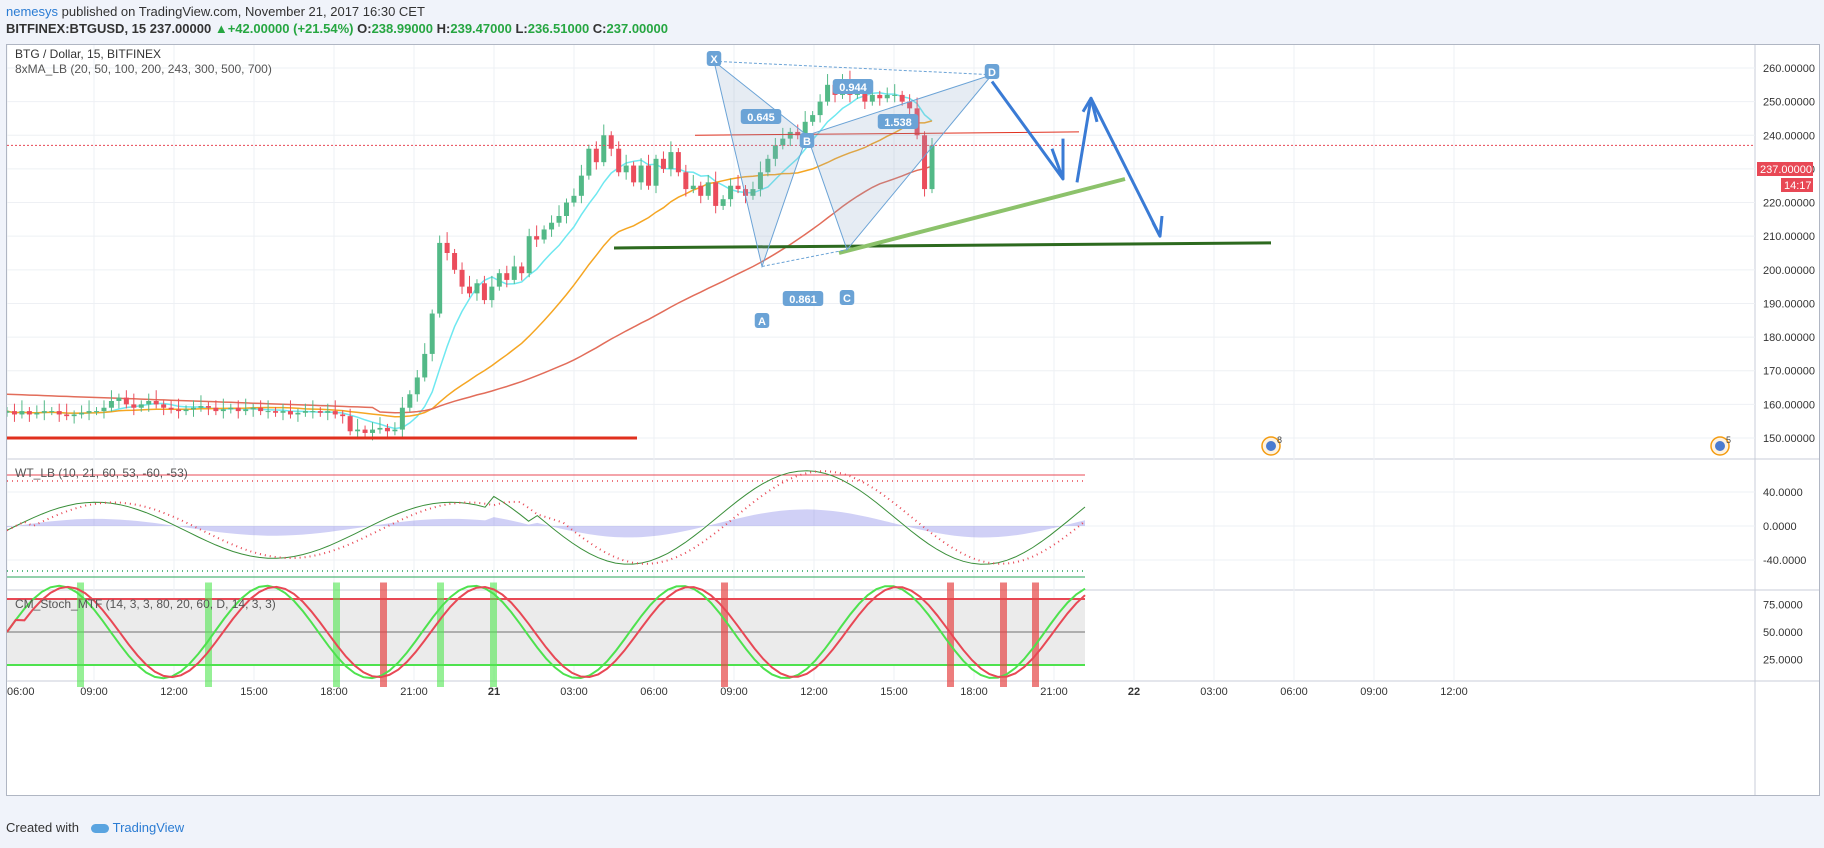 Image resolution: width=1824 pixels, height=848 pixels. Describe the element at coordinates (599, 28) in the screenshot. I see `close-label: C:` at that location.